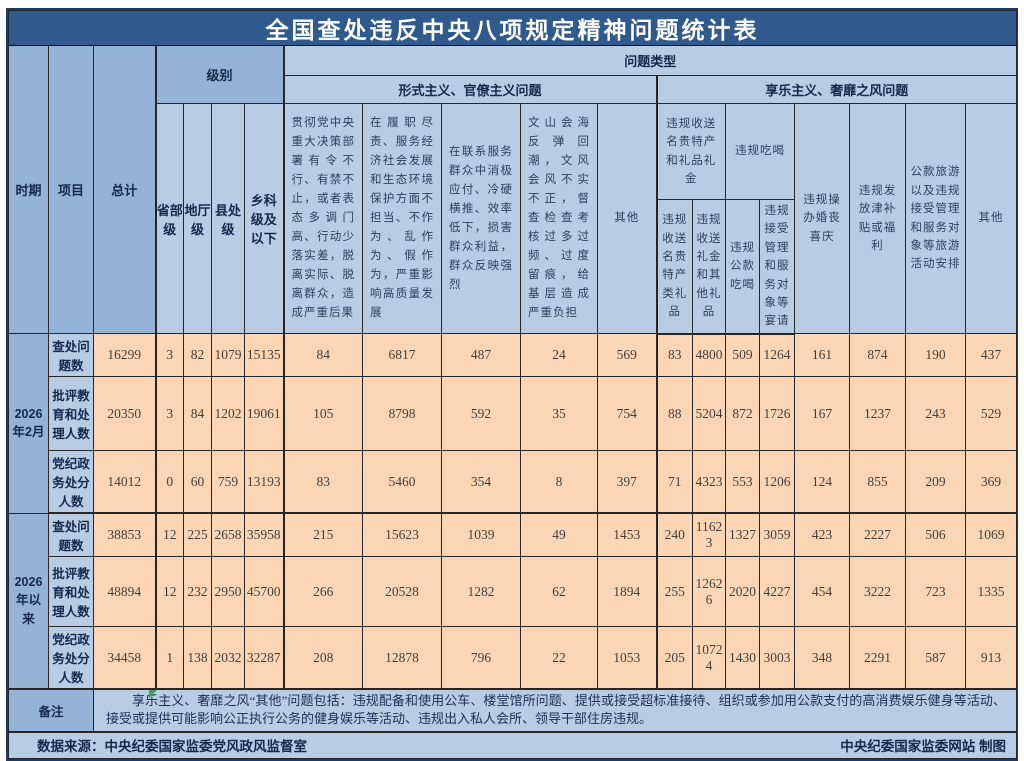 The height and width of the screenshot is (761, 1024). I want to click on data-cell: 3222, so click(877, 592).